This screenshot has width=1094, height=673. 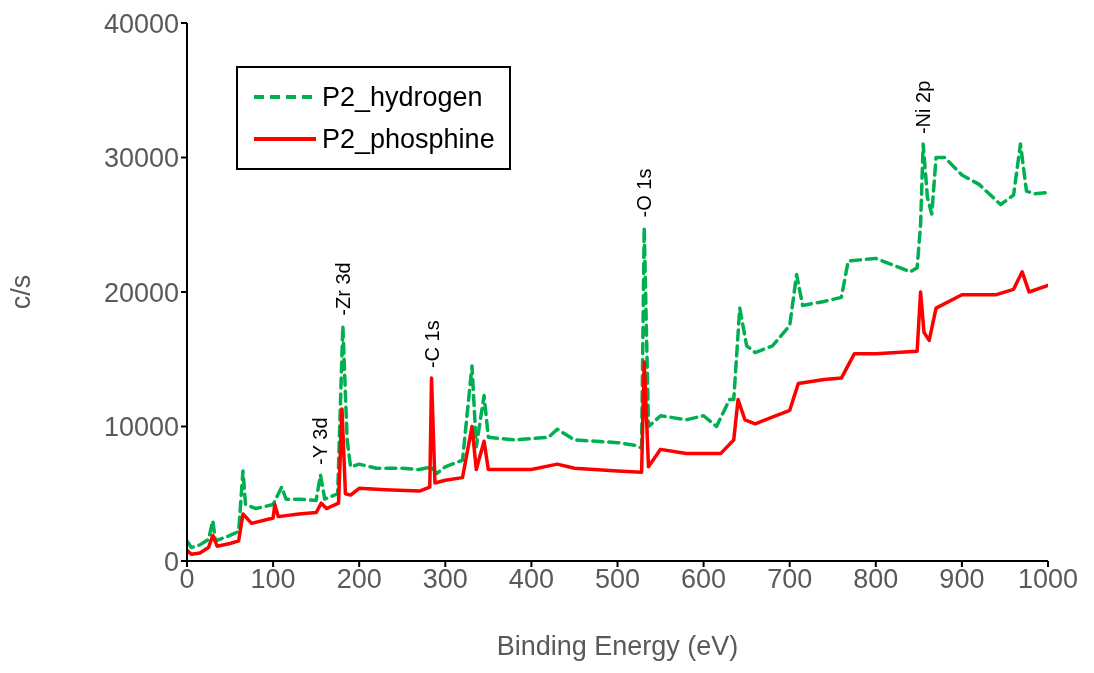 What do you see at coordinates (273, 579) in the screenshot?
I see `x-tick-label: 100` at bounding box center [273, 579].